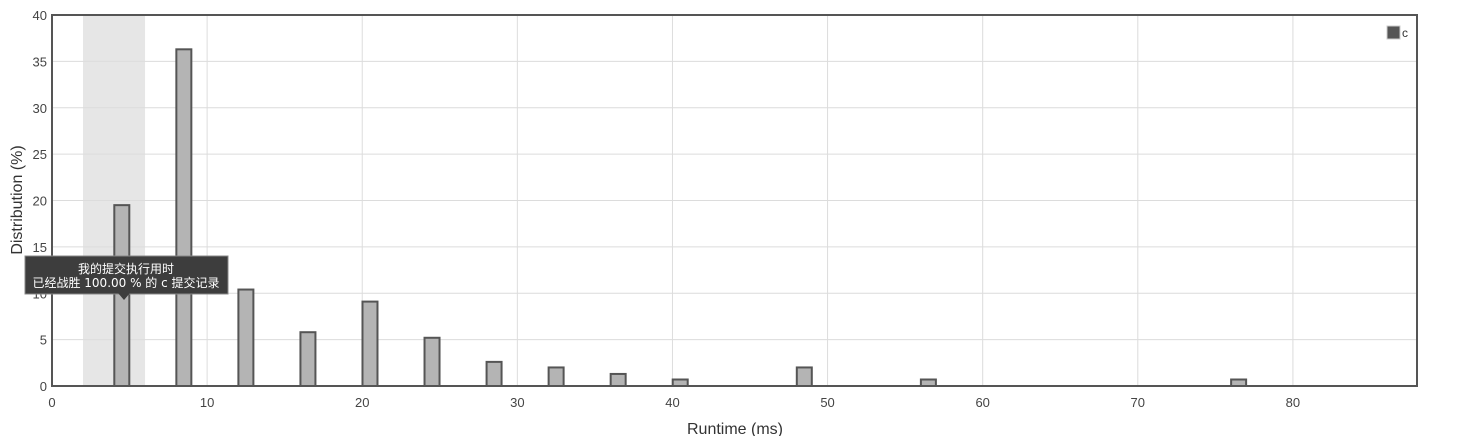  What do you see at coordinates (517, 402) in the screenshot?
I see `x-tick-label: 30` at bounding box center [517, 402].